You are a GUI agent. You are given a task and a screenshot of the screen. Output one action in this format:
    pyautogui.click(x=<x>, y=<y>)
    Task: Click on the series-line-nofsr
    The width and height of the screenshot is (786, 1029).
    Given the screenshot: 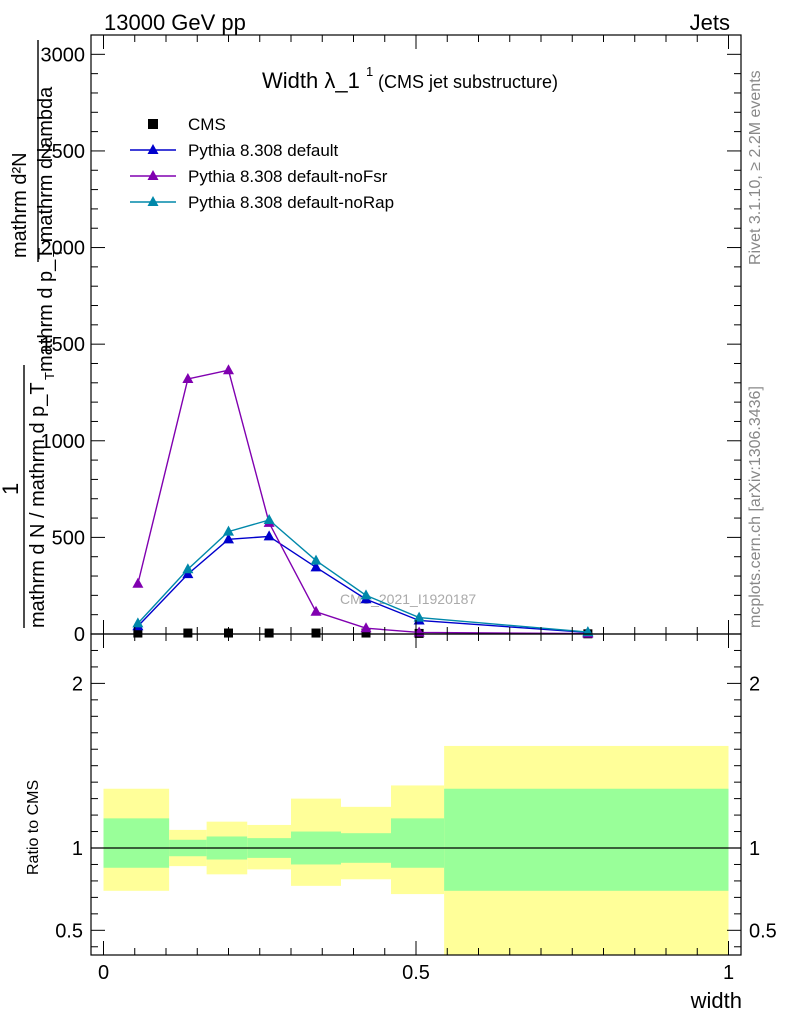 What is the action you would take?
    pyautogui.click(x=362, y=502)
    